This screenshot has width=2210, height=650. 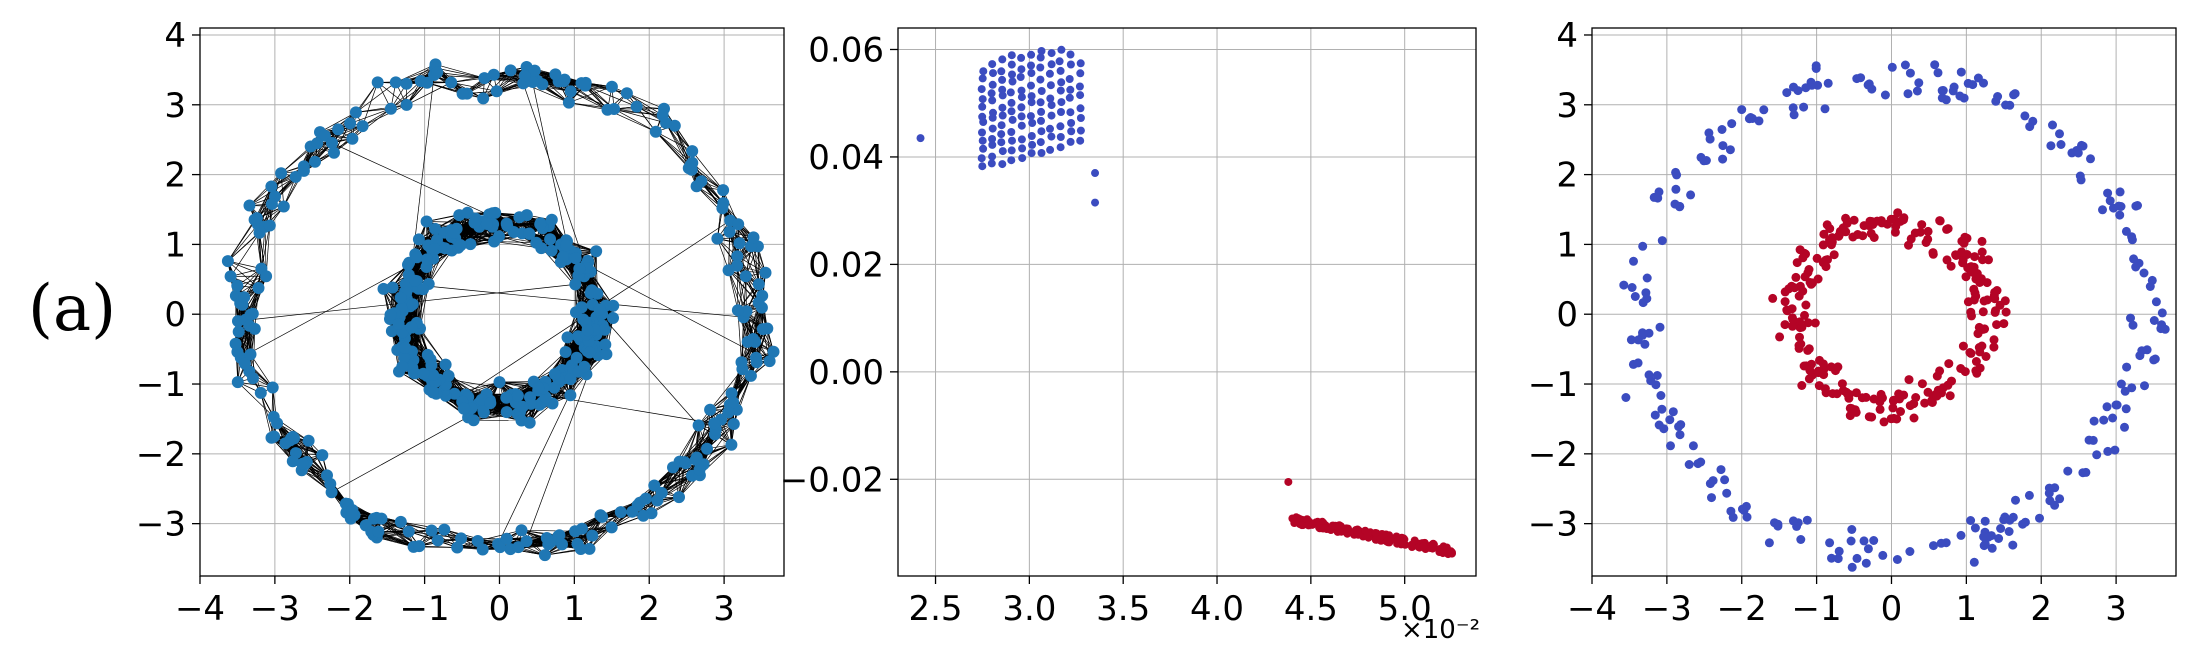 What do you see at coordinates (72, 309) in the screenshot?
I see `panel-label: (a)` at bounding box center [72, 309].